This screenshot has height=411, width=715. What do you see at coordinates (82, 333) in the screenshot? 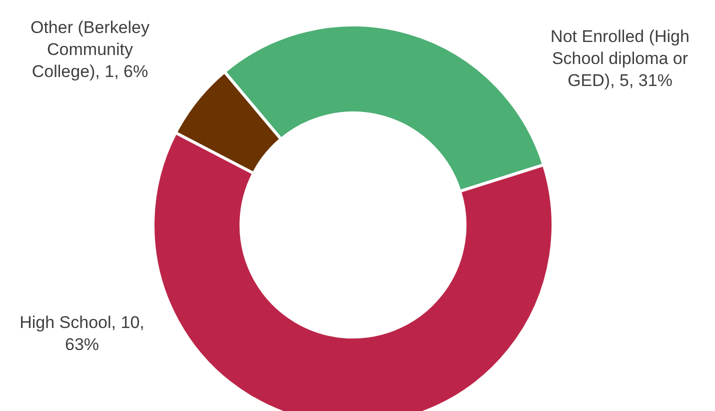
I see `slice-label: High School, 10, 63%` at bounding box center [82, 333].